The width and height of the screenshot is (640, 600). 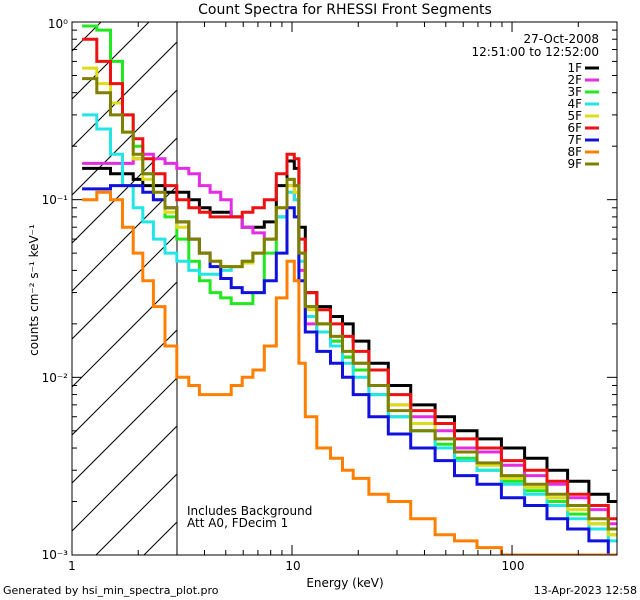 I want to click on y-tick-label-1e-1: 10⁻¹, so click(x=55, y=200).